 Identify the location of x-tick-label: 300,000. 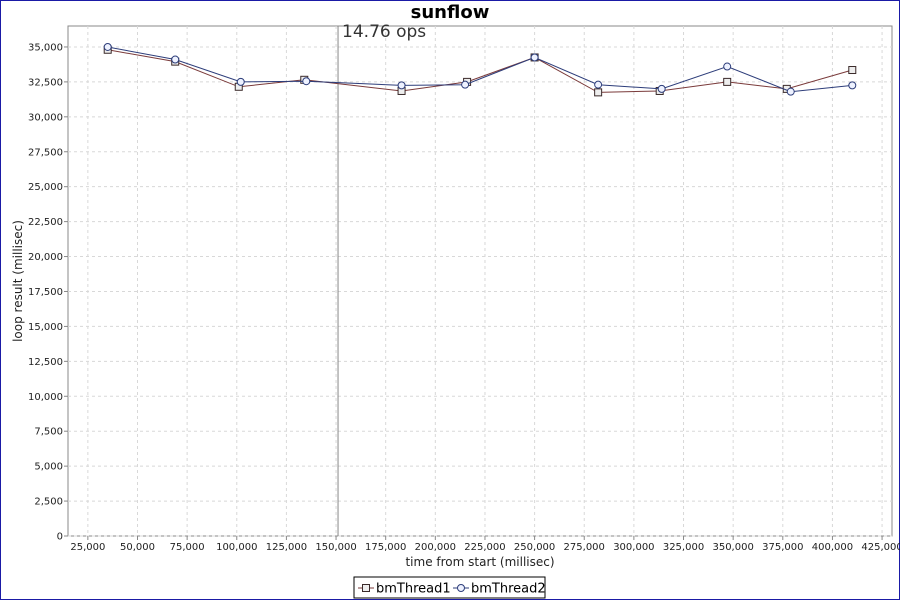
(633, 547).